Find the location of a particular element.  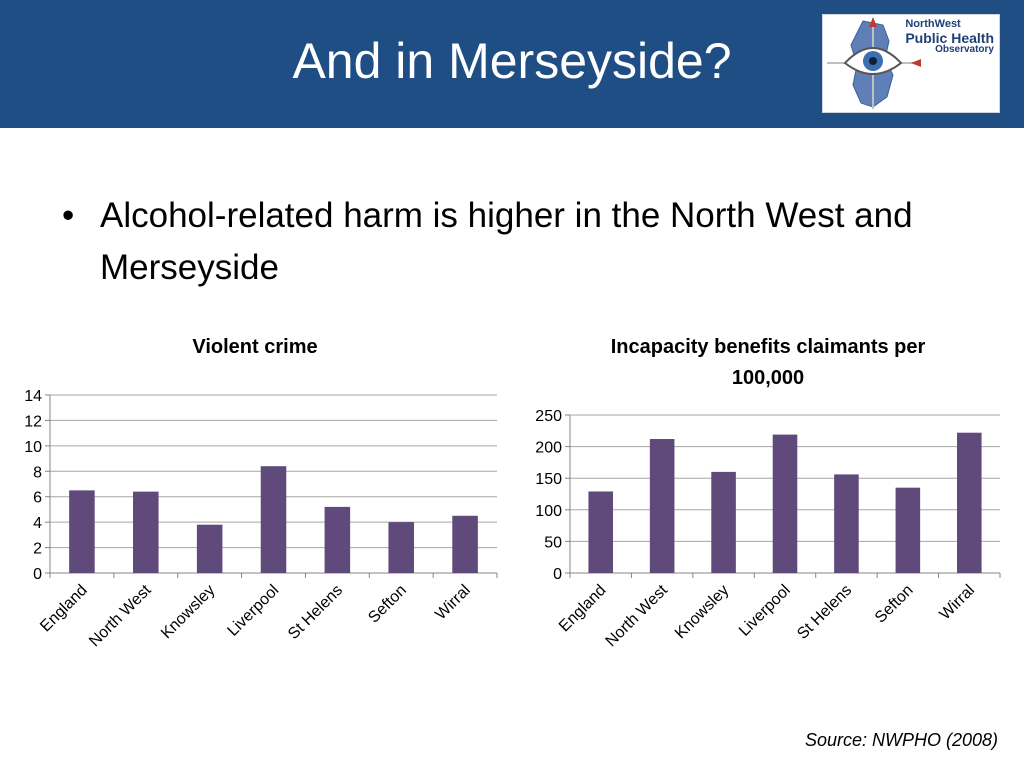

source-note: Source: NWPHO (2008) is located at coordinates (901, 740).